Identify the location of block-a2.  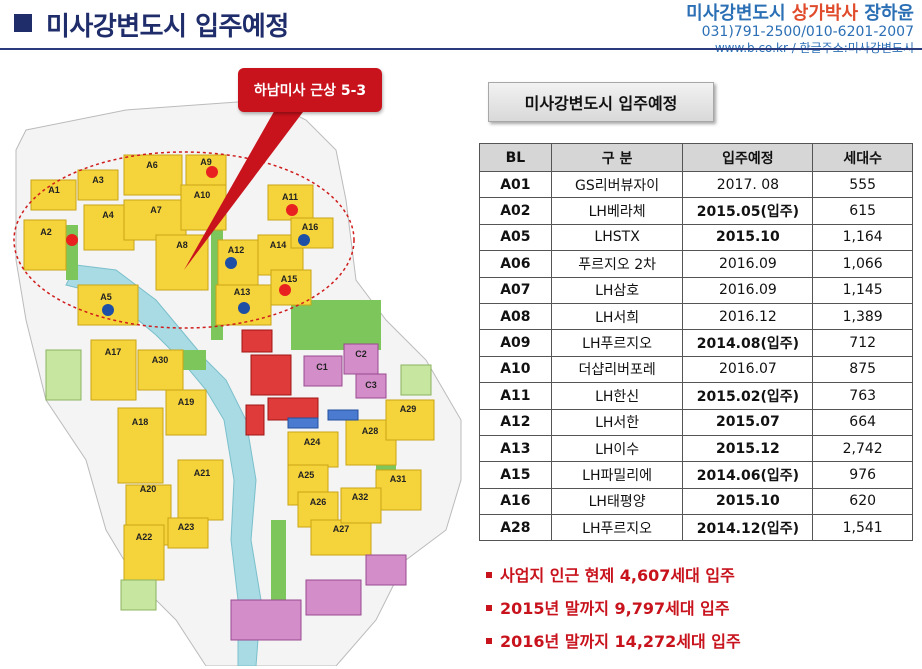
(45, 245).